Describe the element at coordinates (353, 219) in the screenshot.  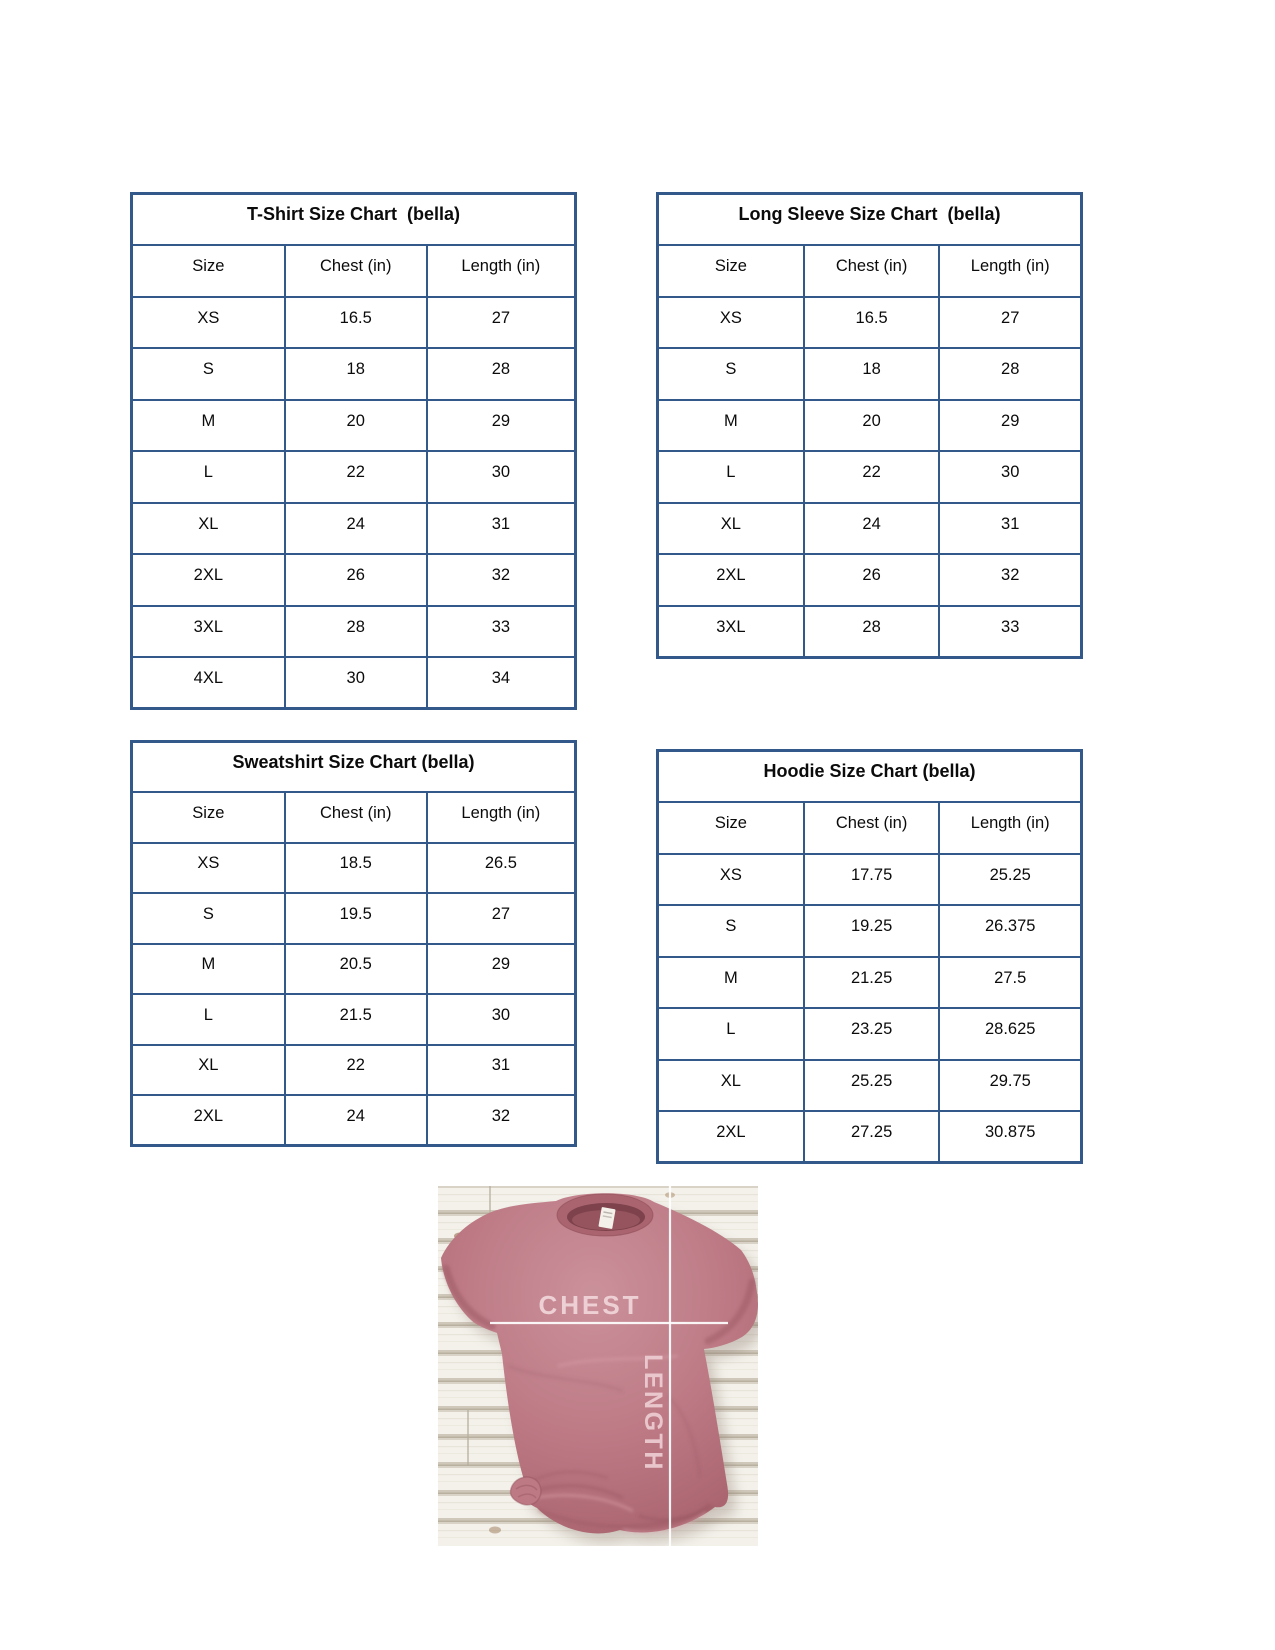
I see `table-title: T-Shirt Size Chart (bella)` at that location.